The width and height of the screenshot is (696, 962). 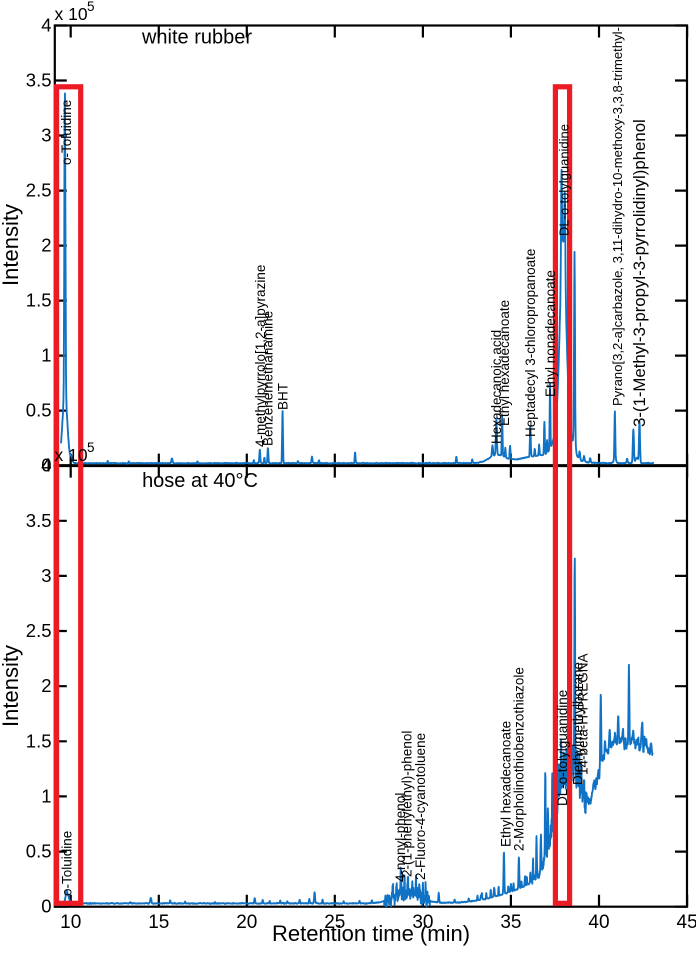 What do you see at coordinates (282, 396) in the screenshot?
I see `svg-text: BHT` at bounding box center [282, 396].